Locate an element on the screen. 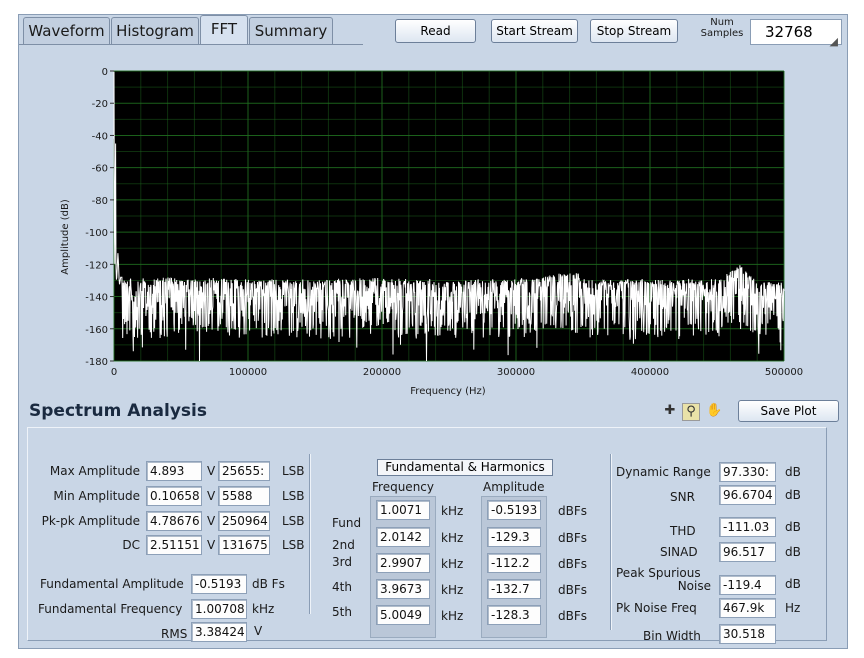 This screenshot has height=658, width=864. num-samples-label: Num Samples is located at coordinates (722, 28).